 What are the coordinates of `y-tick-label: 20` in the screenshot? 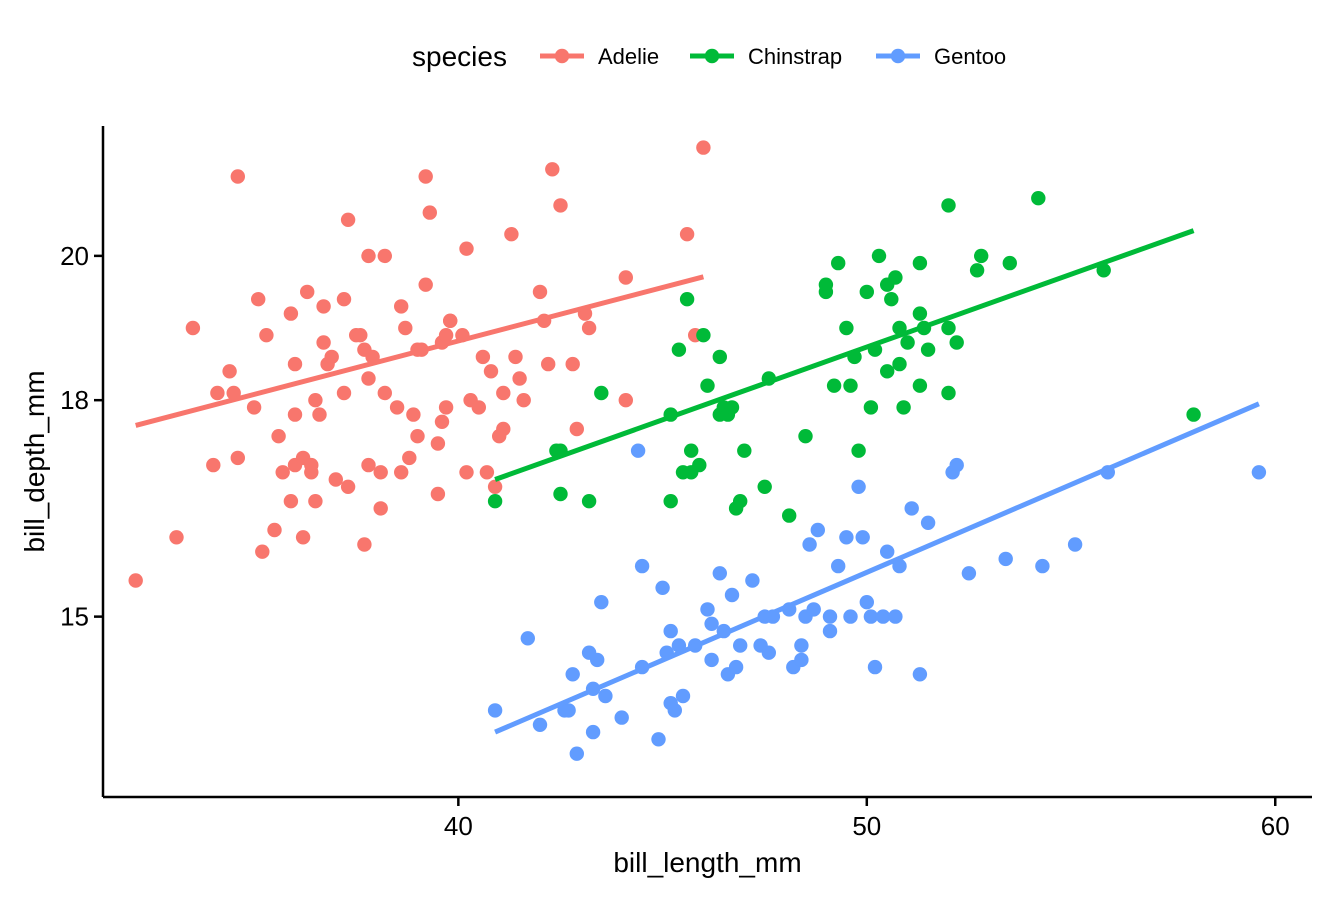 It's located at (74, 256).